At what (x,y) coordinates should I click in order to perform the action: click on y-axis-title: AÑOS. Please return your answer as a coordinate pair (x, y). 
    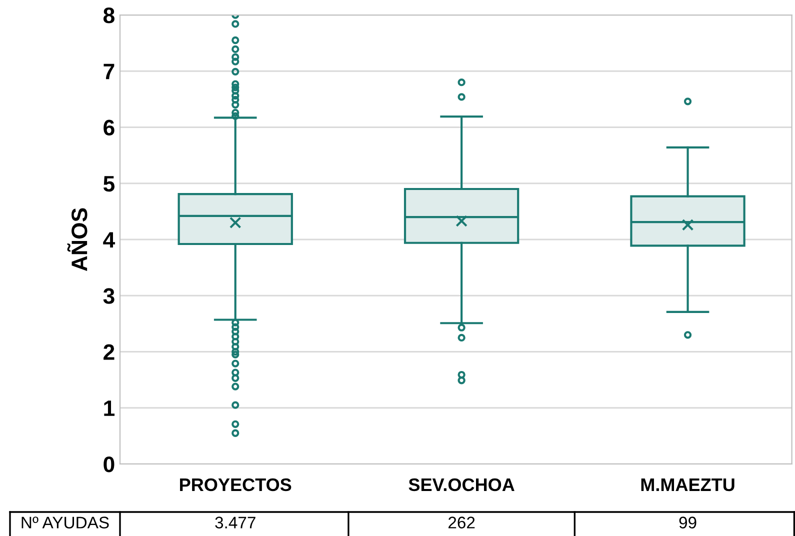
    Looking at the image, I should click on (77, 240).